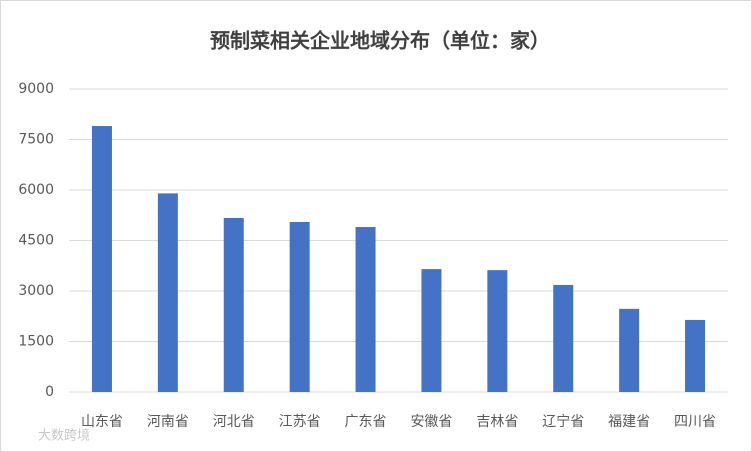  I want to click on x-tick-label: 福建省, so click(629, 422).